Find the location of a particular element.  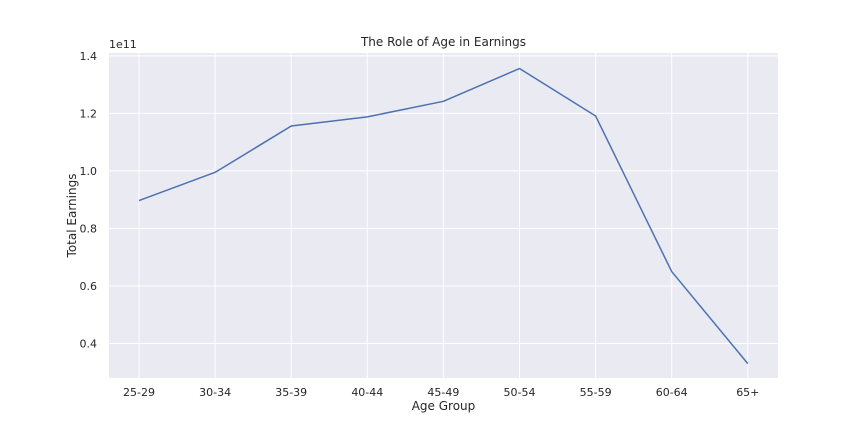

x-tick-label: 45-49 is located at coordinates (443, 392).